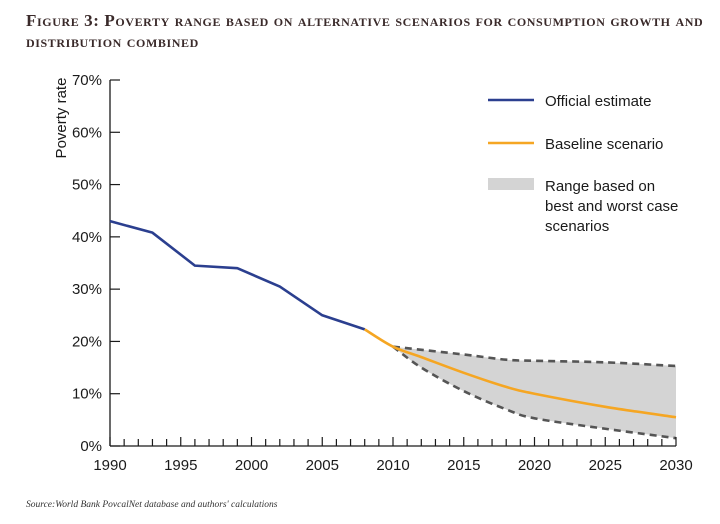 The height and width of the screenshot is (524, 720). Describe the element at coordinates (463, 465) in the screenshot. I see `x-tick-label: 2015` at that location.